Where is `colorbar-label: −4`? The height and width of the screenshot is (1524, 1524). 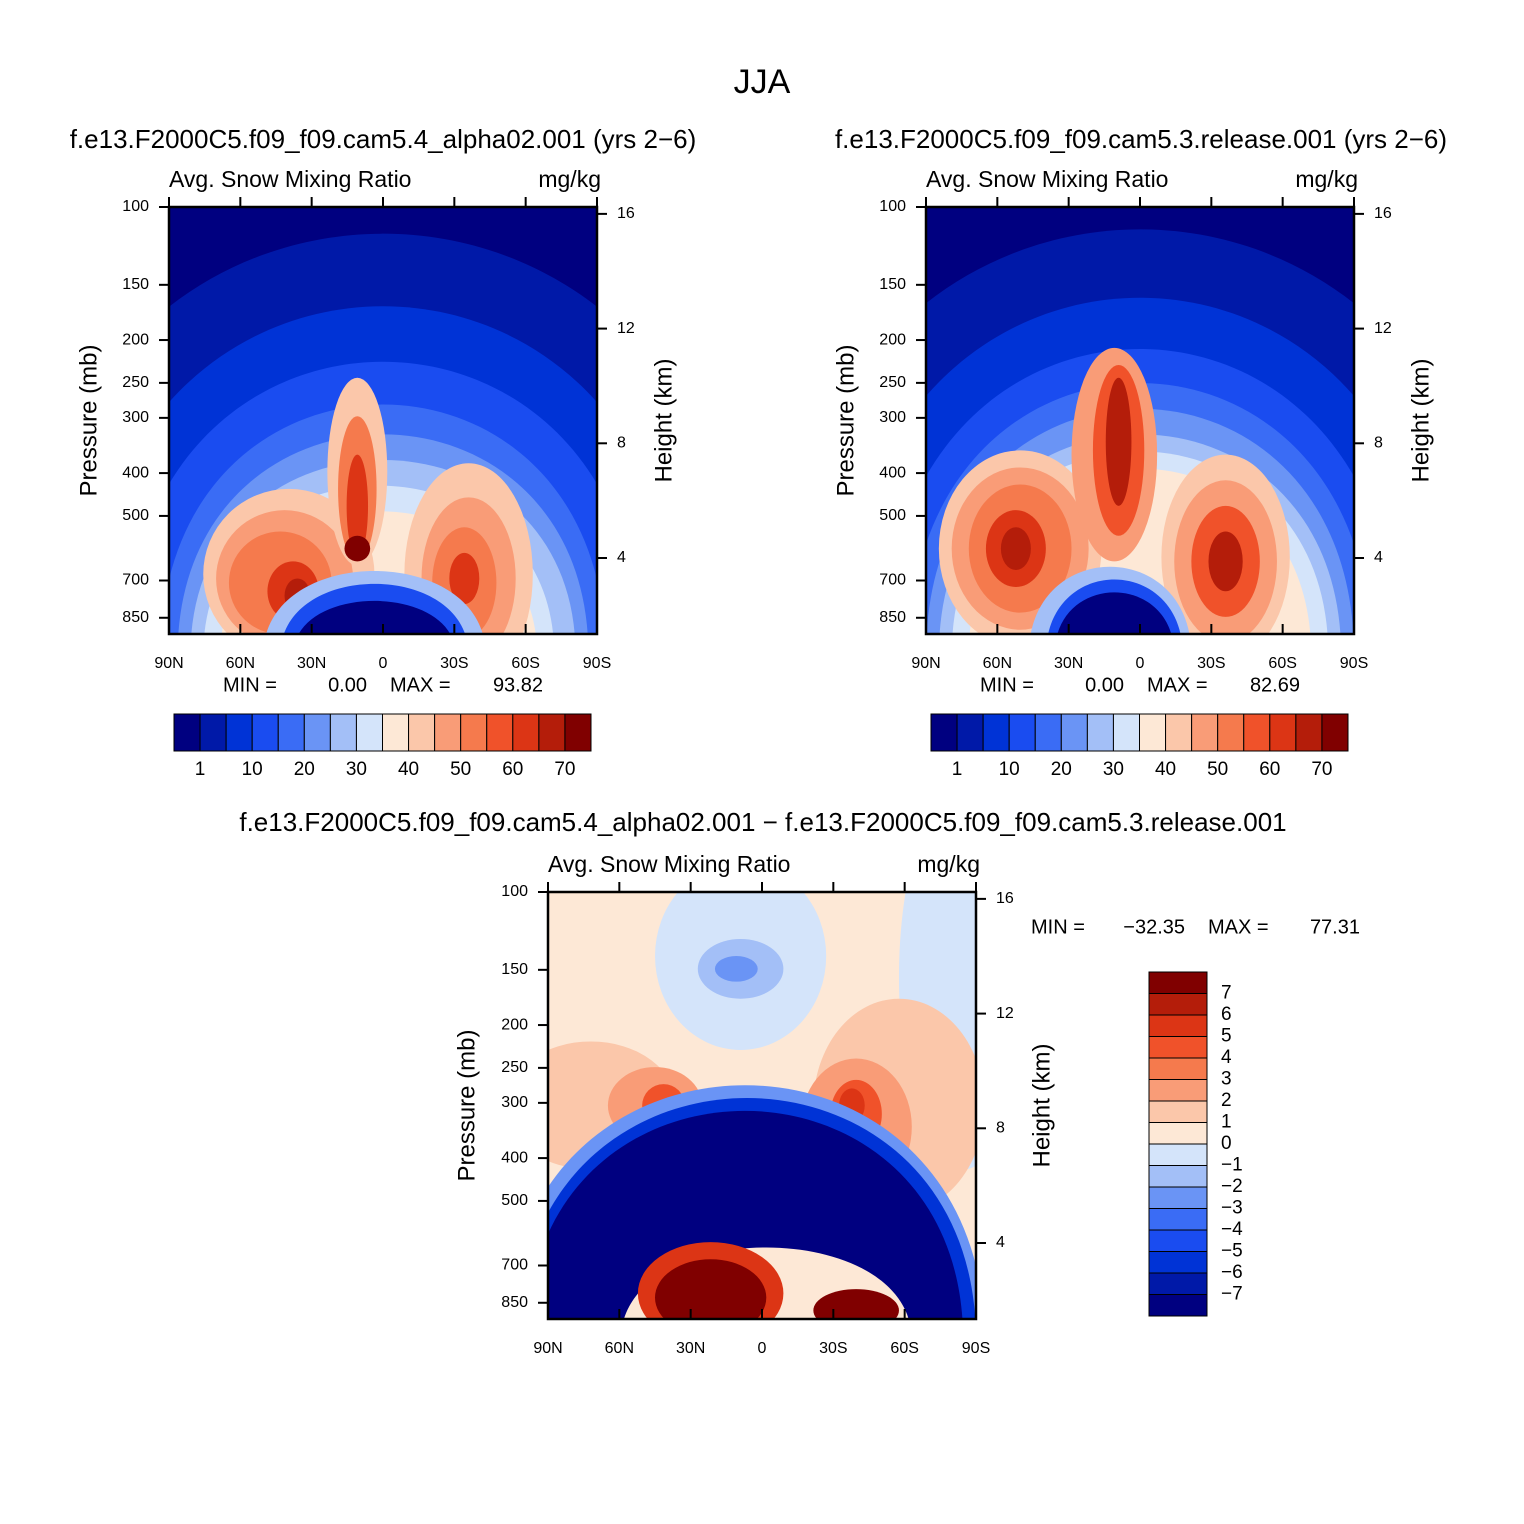
colorbar-label: −4 is located at coordinates (1232, 1229).